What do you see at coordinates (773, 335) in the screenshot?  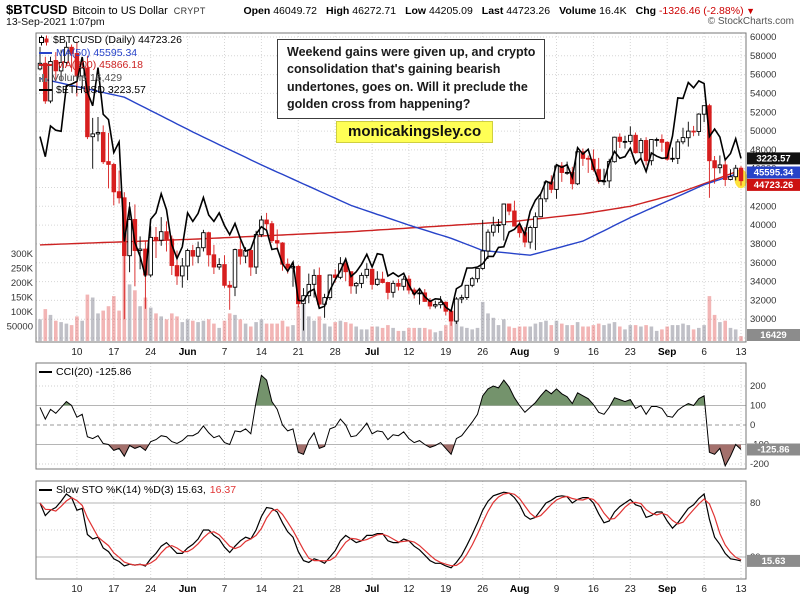 I see `svg-text: 16429` at bounding box center [773, 335].